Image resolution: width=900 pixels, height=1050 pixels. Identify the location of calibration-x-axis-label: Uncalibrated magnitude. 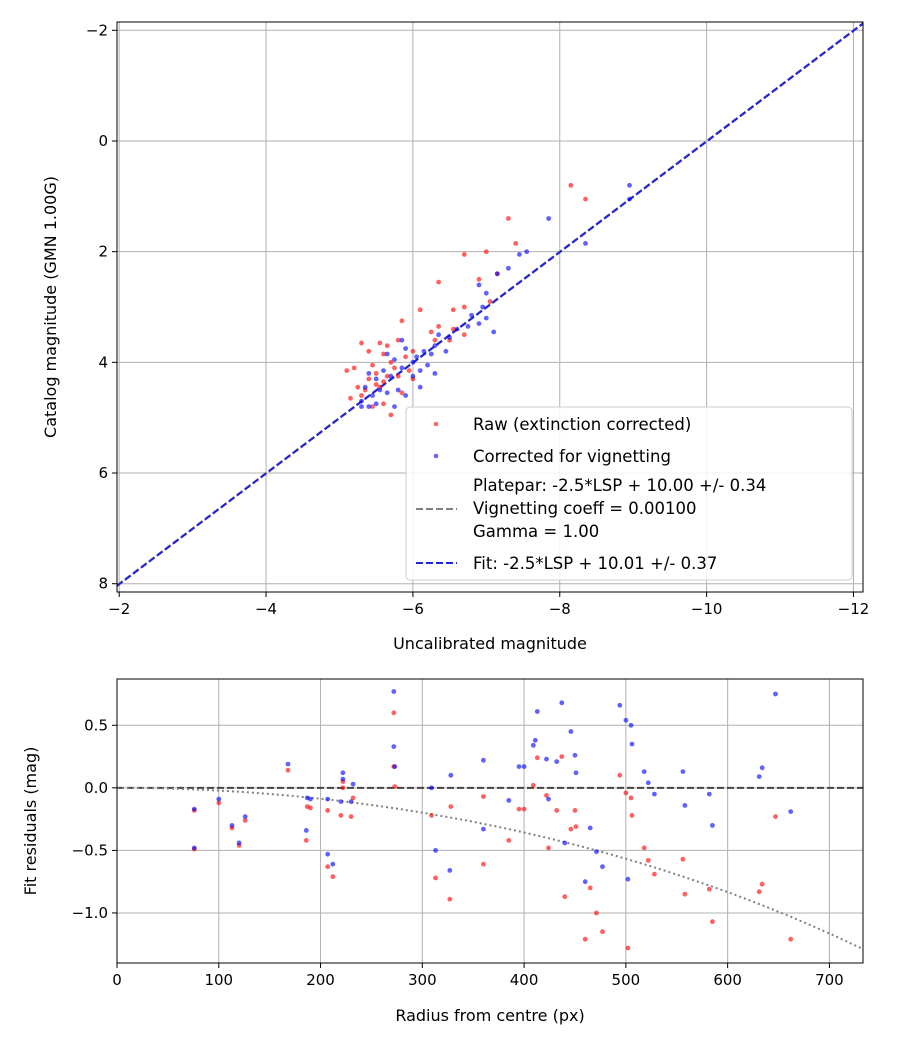
(490, 643).